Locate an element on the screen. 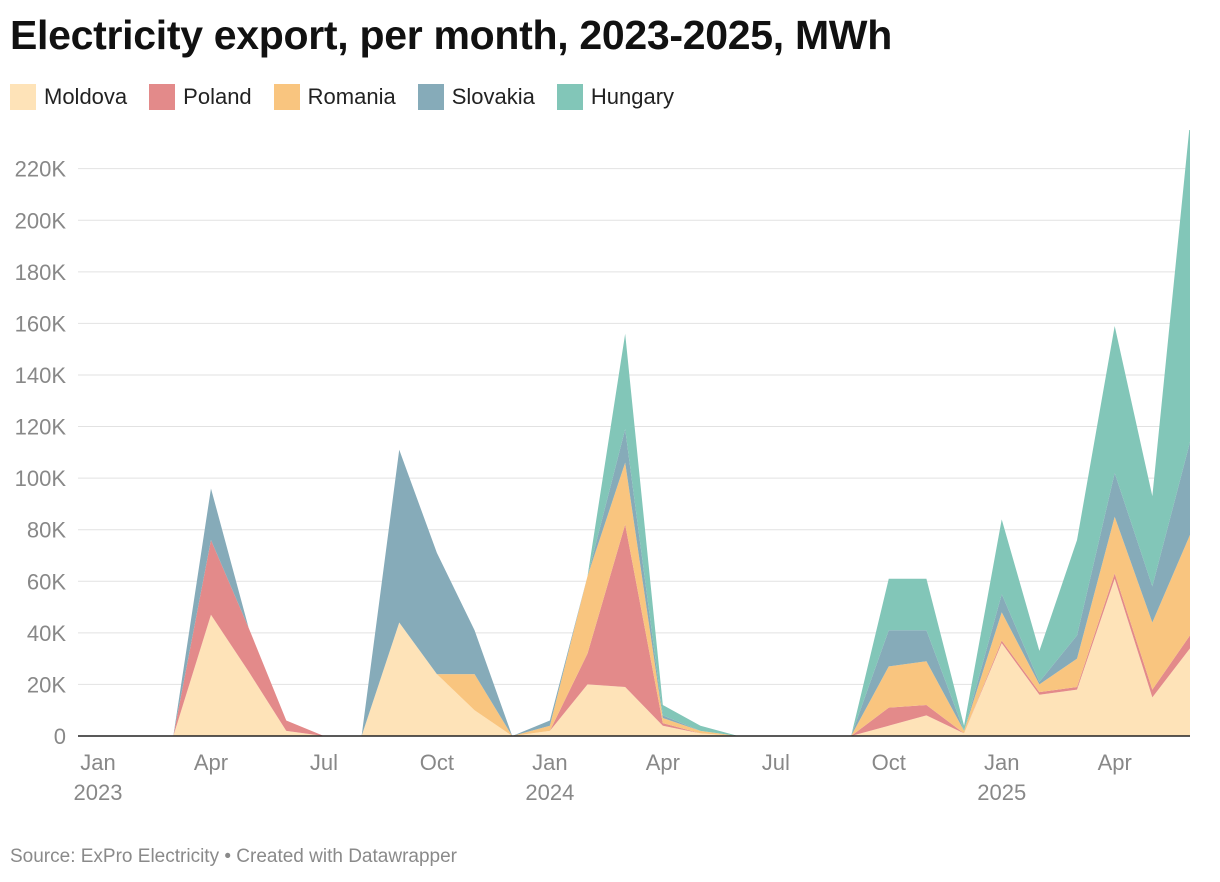  legend-label-slovakia: Slovakia is located at coordinates (493, 96).